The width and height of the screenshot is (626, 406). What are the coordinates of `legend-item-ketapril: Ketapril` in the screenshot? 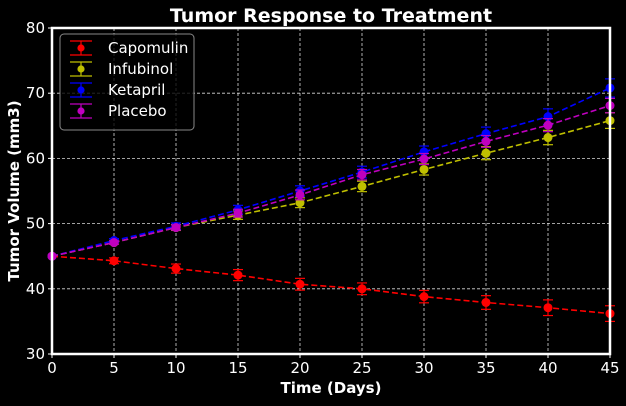 It's located at (117, 90).